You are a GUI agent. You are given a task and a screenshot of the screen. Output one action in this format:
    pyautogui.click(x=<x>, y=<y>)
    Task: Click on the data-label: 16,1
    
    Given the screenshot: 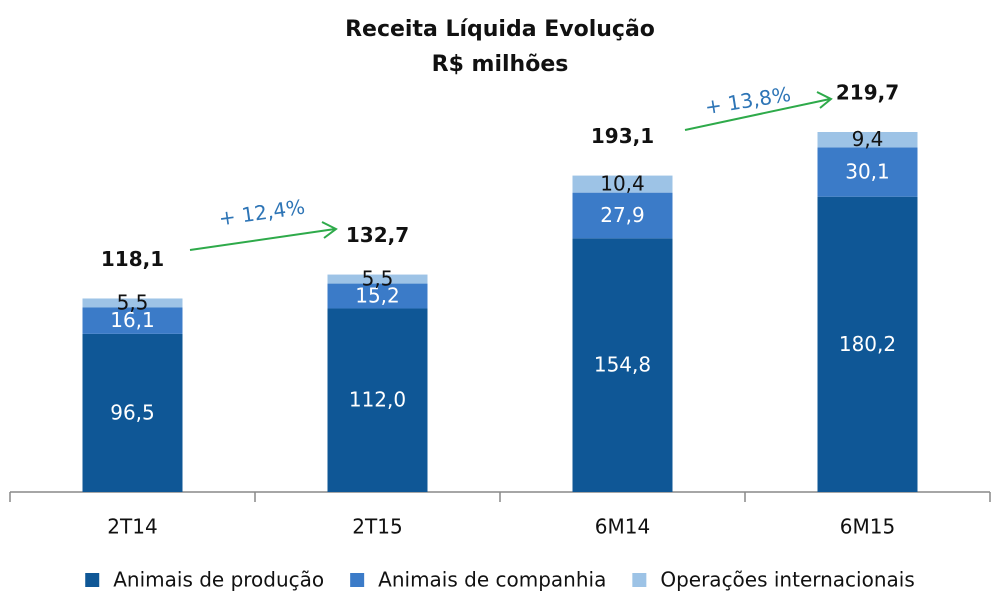 What is the action you would take?
    pyautogui.click(x=132, y=320)
    